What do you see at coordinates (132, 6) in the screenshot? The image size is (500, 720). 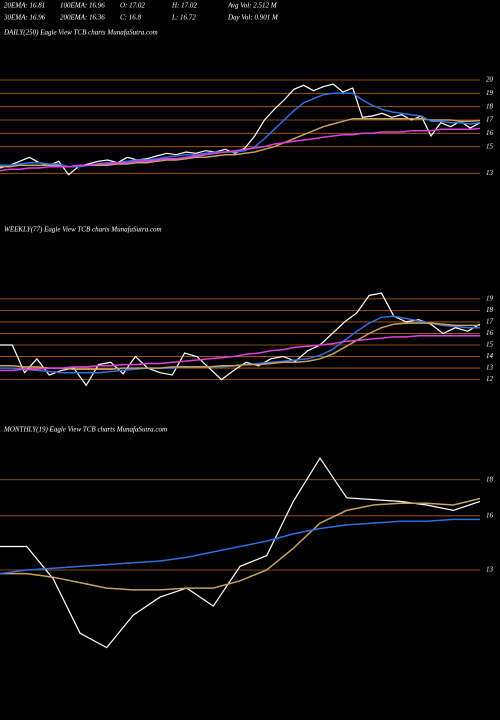 I see `header-stat: O: 17.02` at bounding box center [132, 6].